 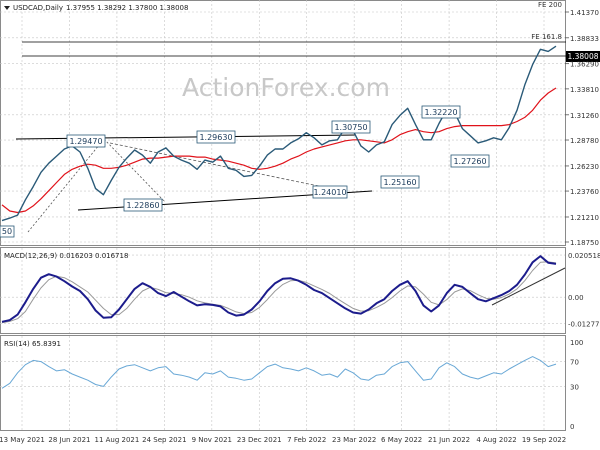 What do you see at coordinates (584, 116) in the screenshot?
I see `price-tick-label: 1.31260` at bounding box center [584, 116].